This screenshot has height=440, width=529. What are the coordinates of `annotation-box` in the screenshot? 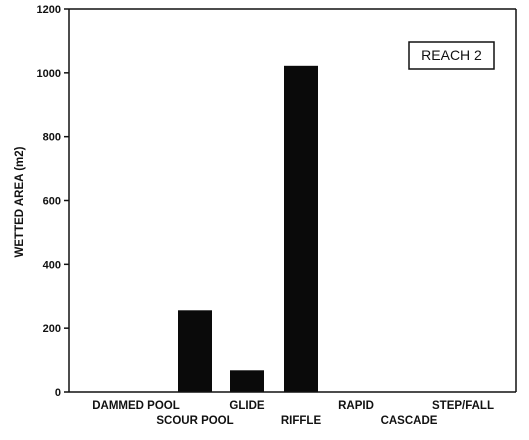 It's located at (451, 55).